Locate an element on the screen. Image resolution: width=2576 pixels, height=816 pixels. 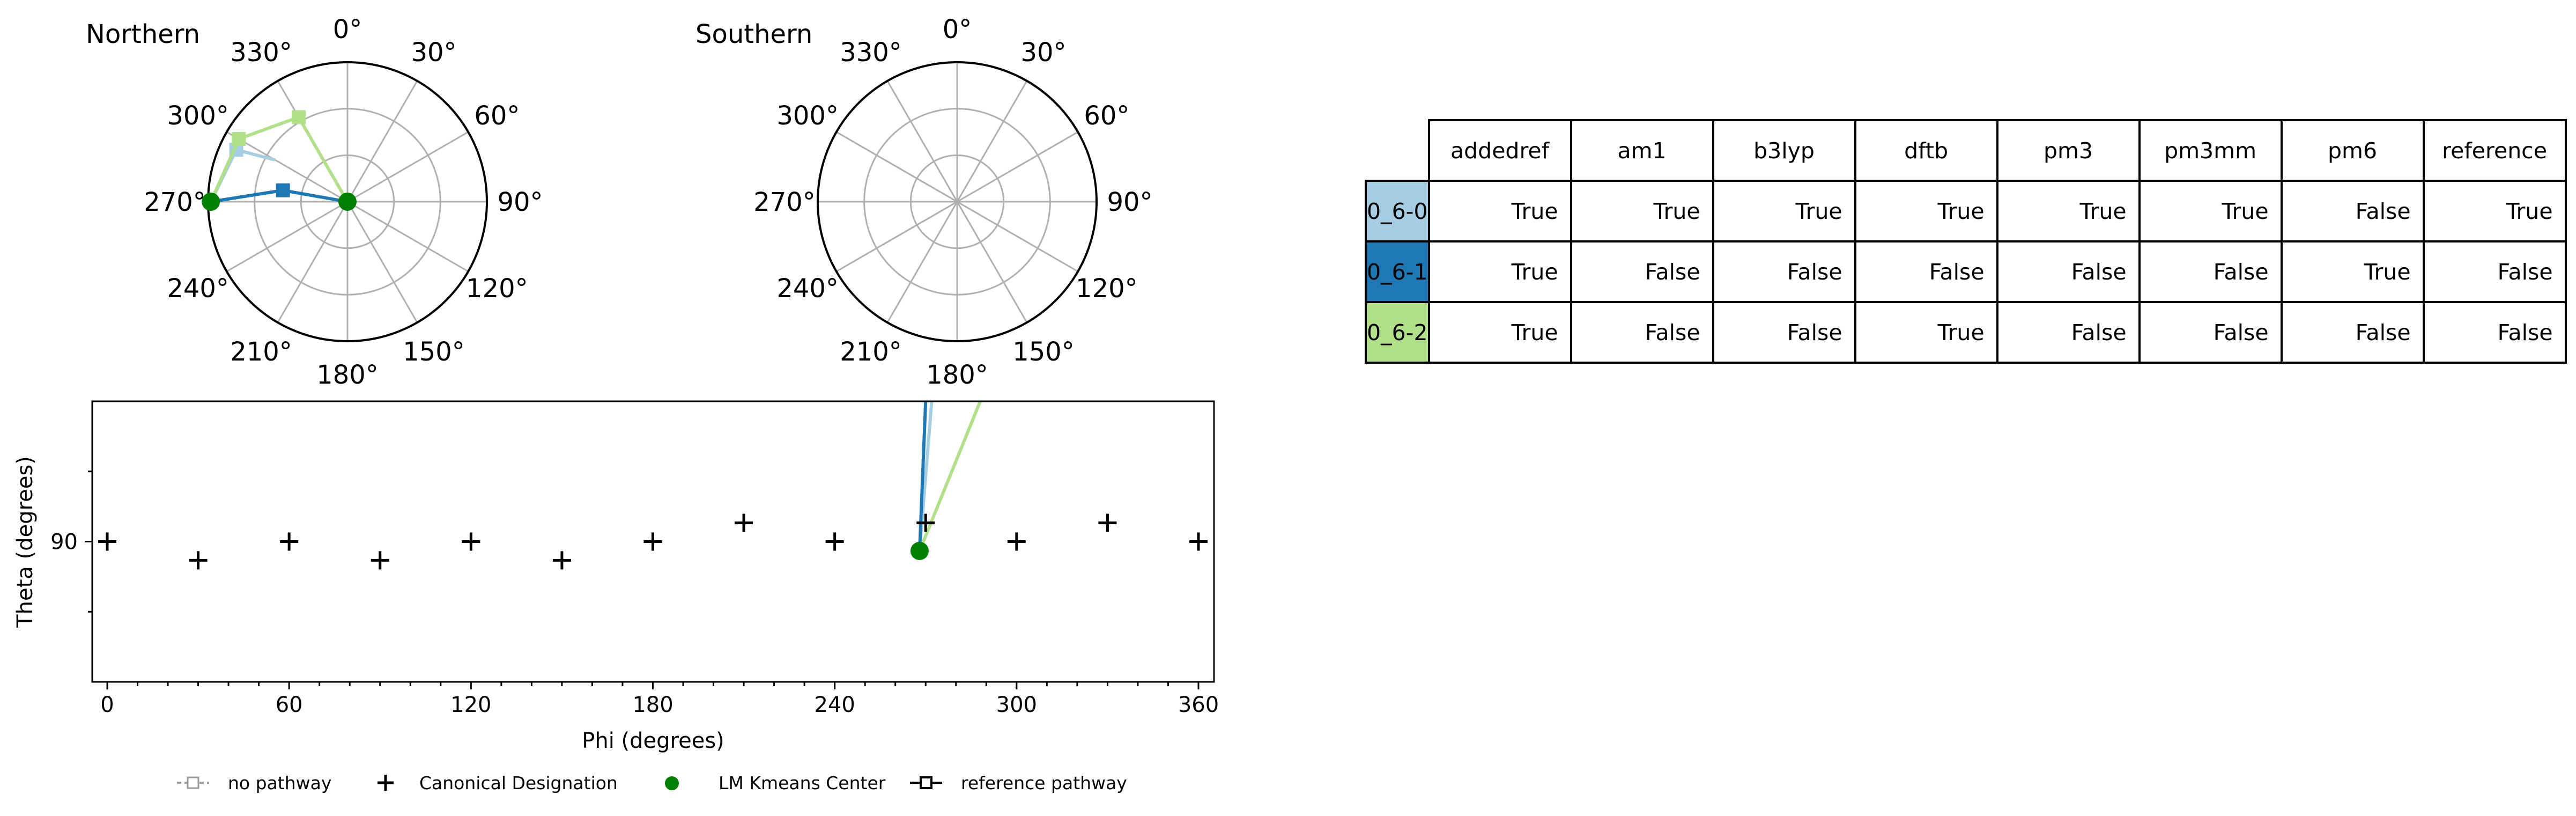
legend-no-pathway-marker is located at coordinates (193, 782).